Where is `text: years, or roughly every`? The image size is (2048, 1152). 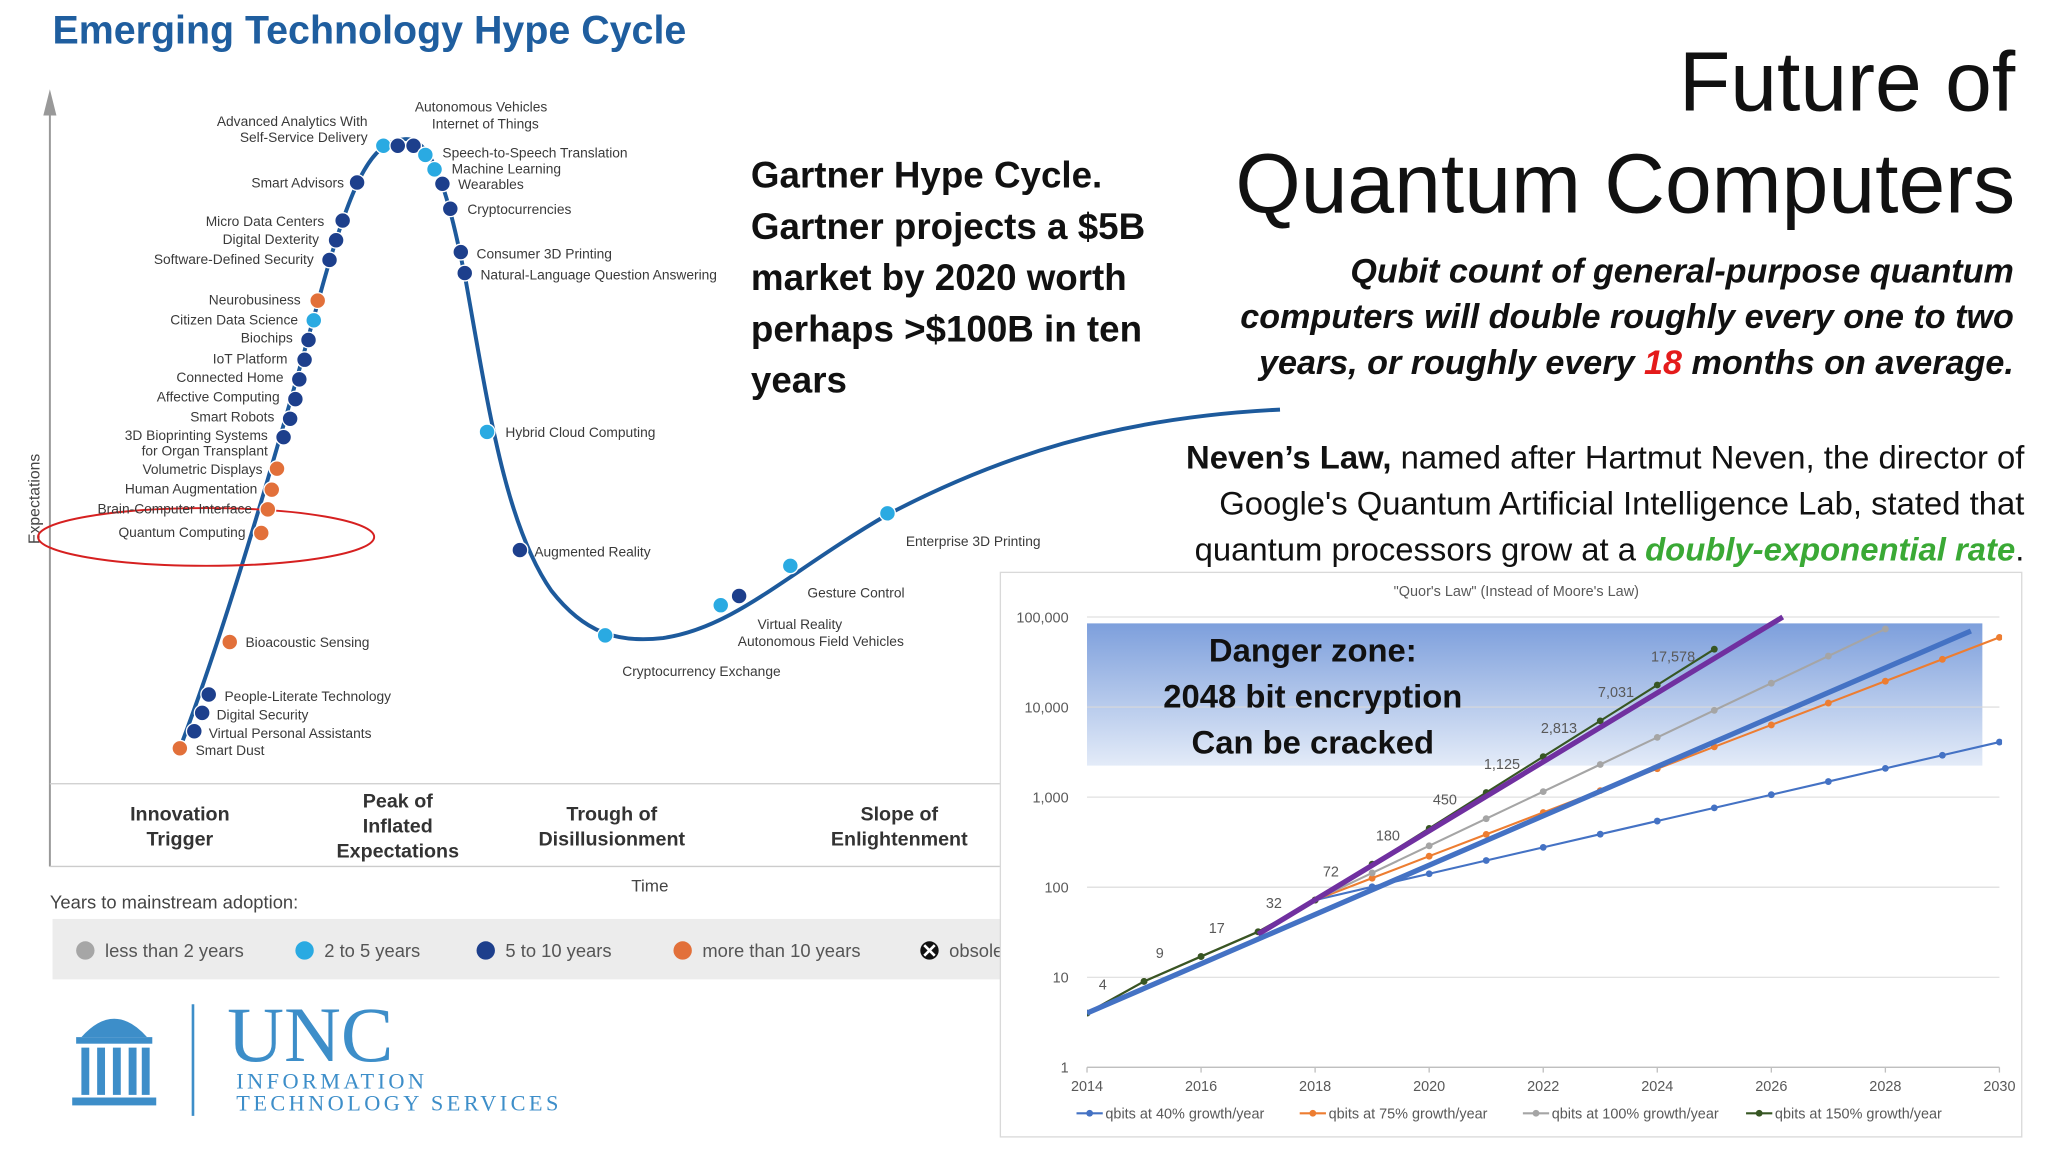 text: years, or roughly every is located at coordinates (1450, 363).